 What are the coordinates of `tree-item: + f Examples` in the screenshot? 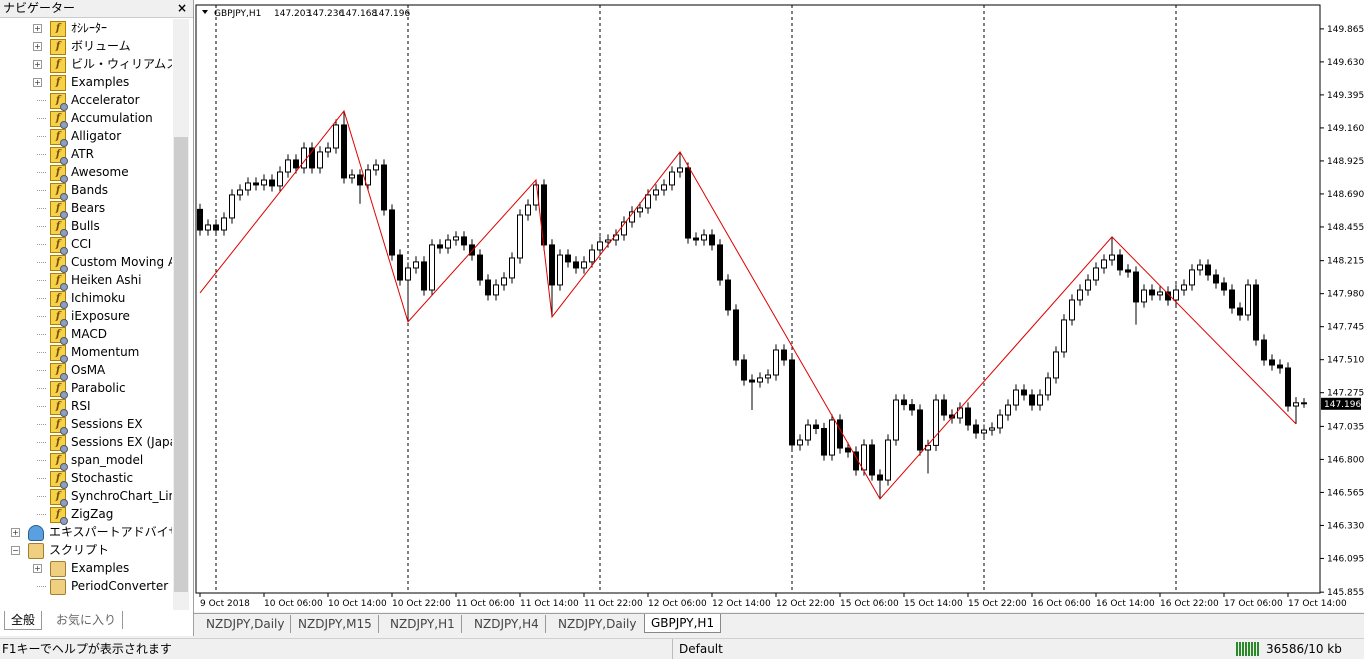 It's located at (86, 82).